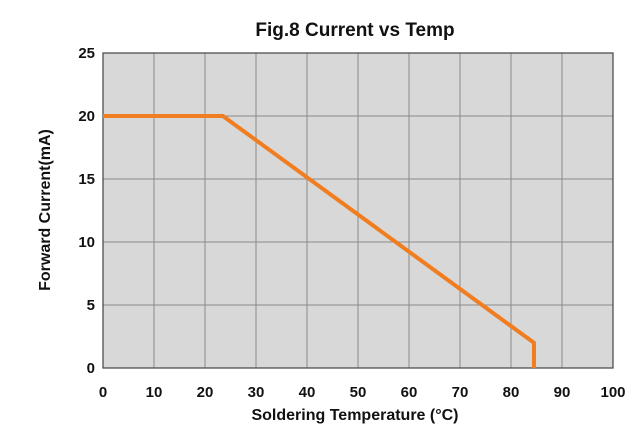  What do you see at coordinates (409, 392) in the screenshot?
I see `x-tick-label: 60` at bounding box center [409, 392].